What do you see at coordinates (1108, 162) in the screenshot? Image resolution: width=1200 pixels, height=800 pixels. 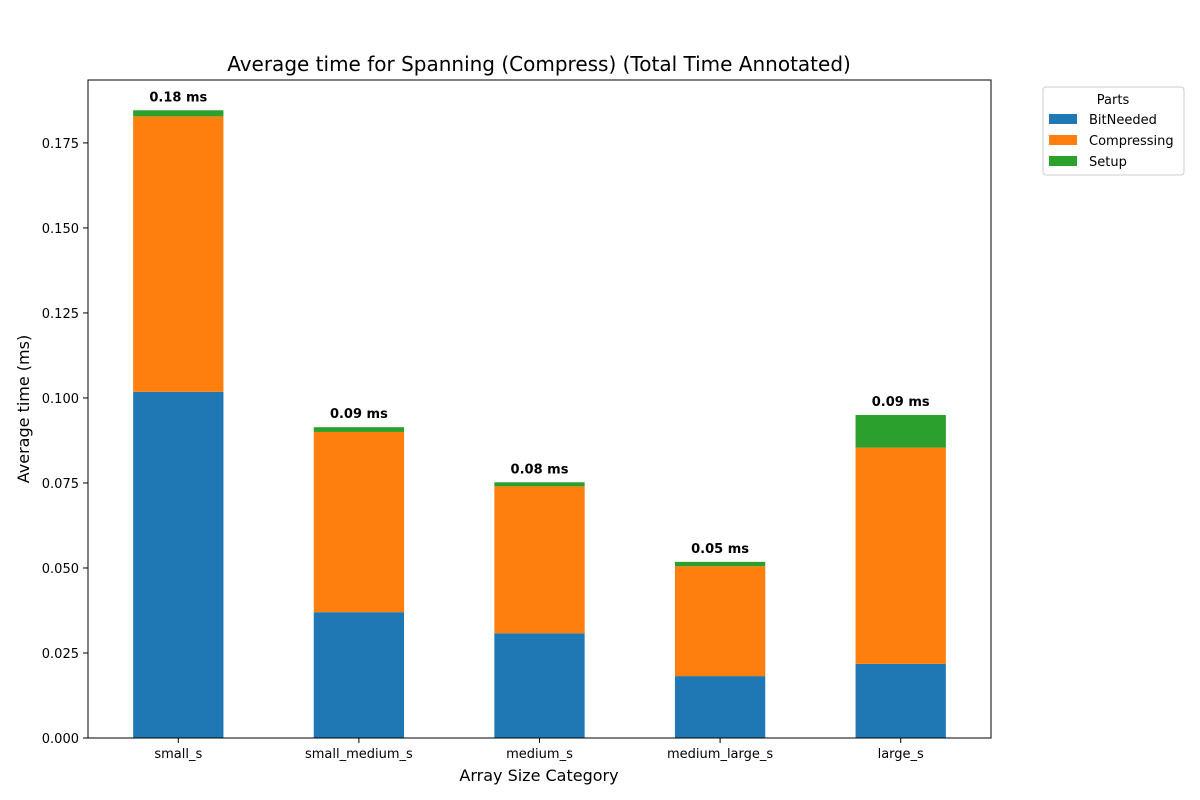 I see `legend-label-setup: Setup` at bounding box center [1108, 162].